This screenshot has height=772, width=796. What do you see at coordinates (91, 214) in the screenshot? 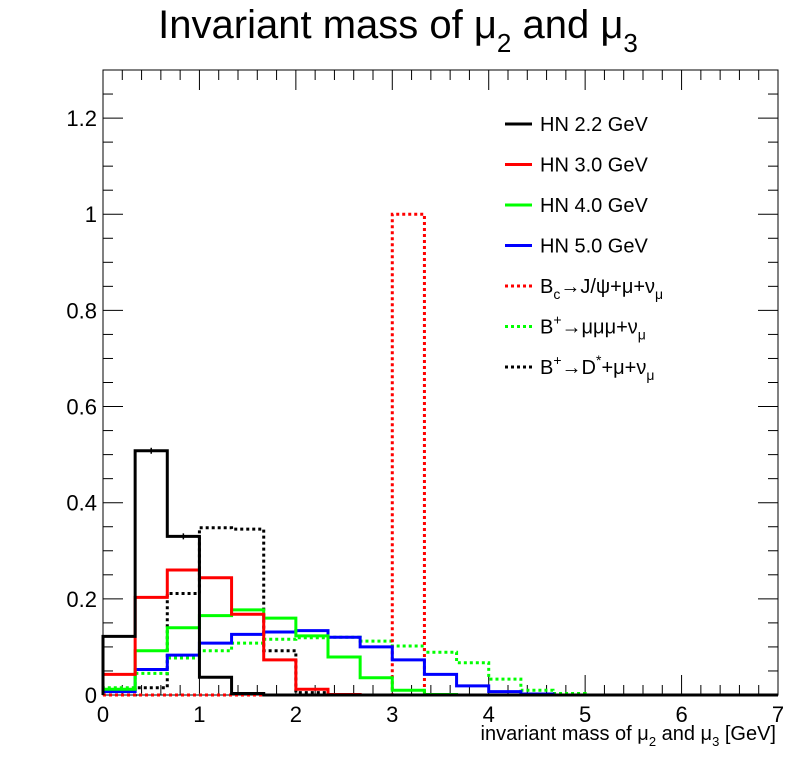
I see `y-tick-label: 1` at bounding box center [91, 214].